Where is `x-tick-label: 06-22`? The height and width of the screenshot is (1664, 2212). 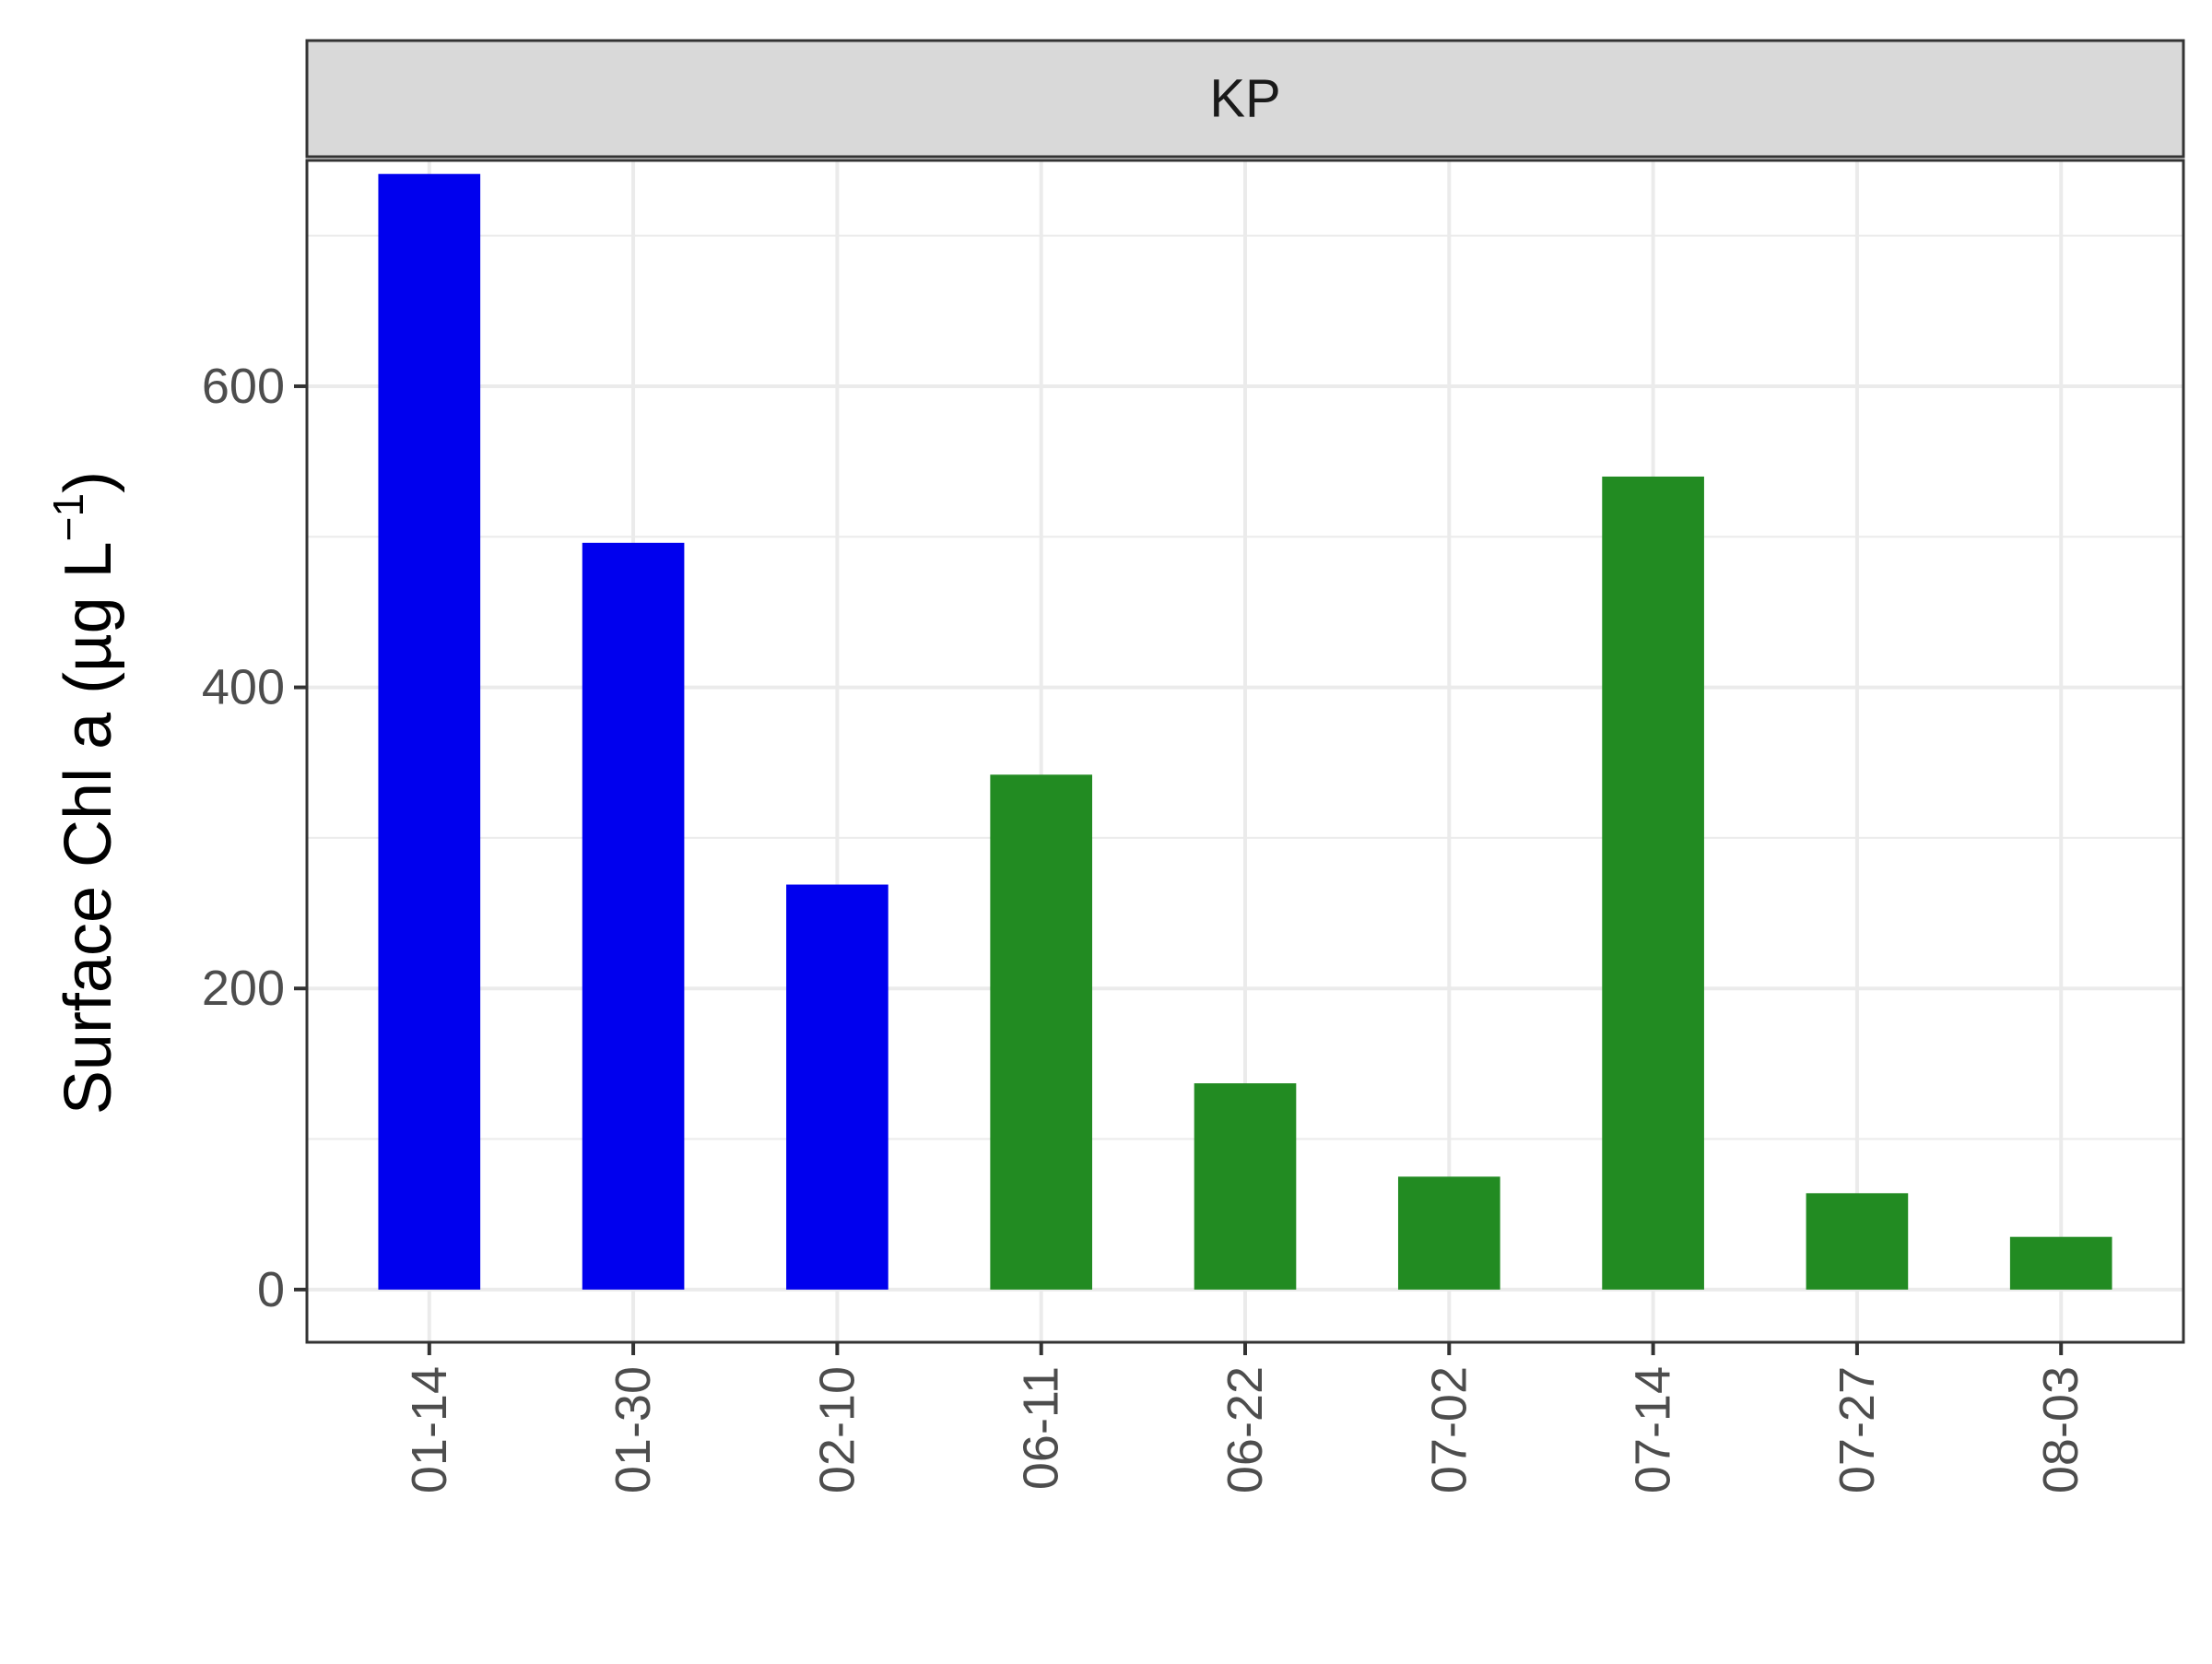 x-tick-label: 06-22 is located at coordinates (1245, 1429).